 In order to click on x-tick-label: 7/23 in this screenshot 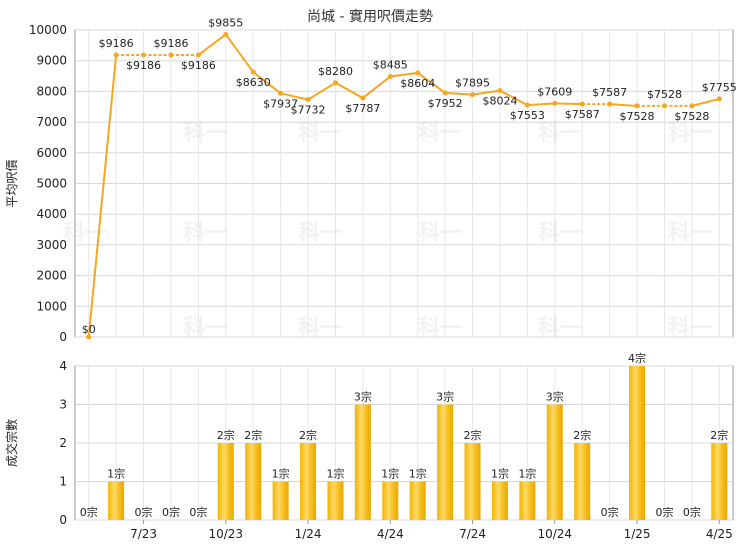, I will do `click(143, 534)`.